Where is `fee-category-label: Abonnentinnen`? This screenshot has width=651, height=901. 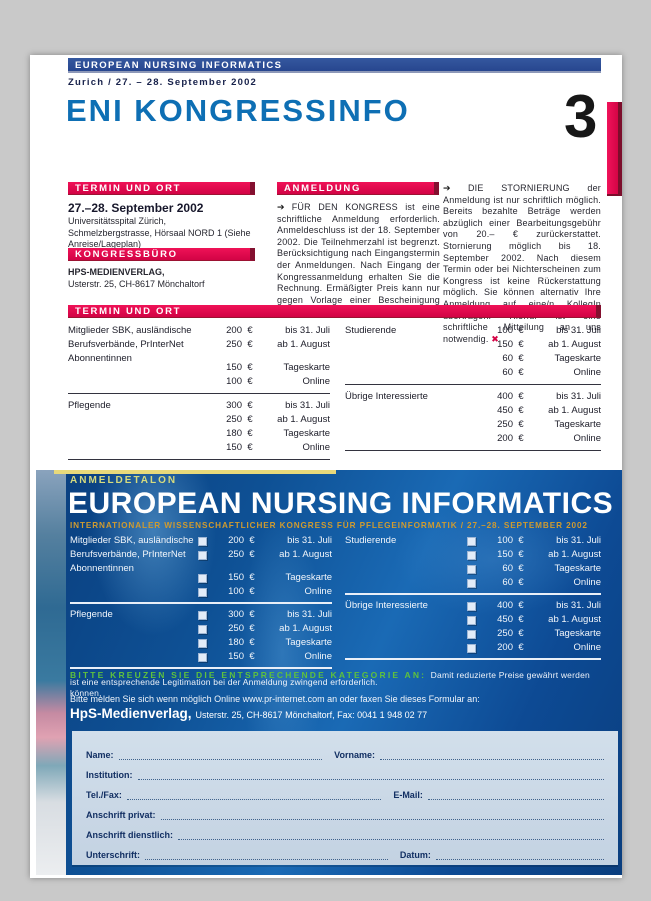
fee-category-label: Abonnentinnen is located at coordinates (102, 568).